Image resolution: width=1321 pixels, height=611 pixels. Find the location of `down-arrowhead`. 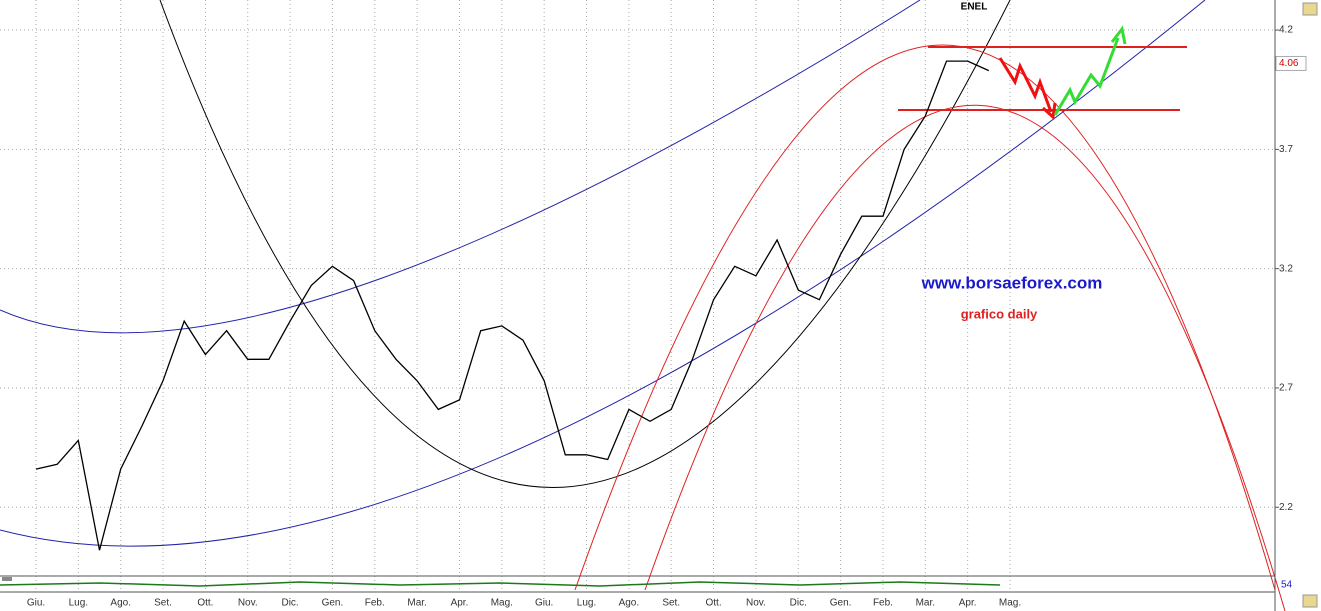

down-arrowhead is located at coordinates (1049, 111).